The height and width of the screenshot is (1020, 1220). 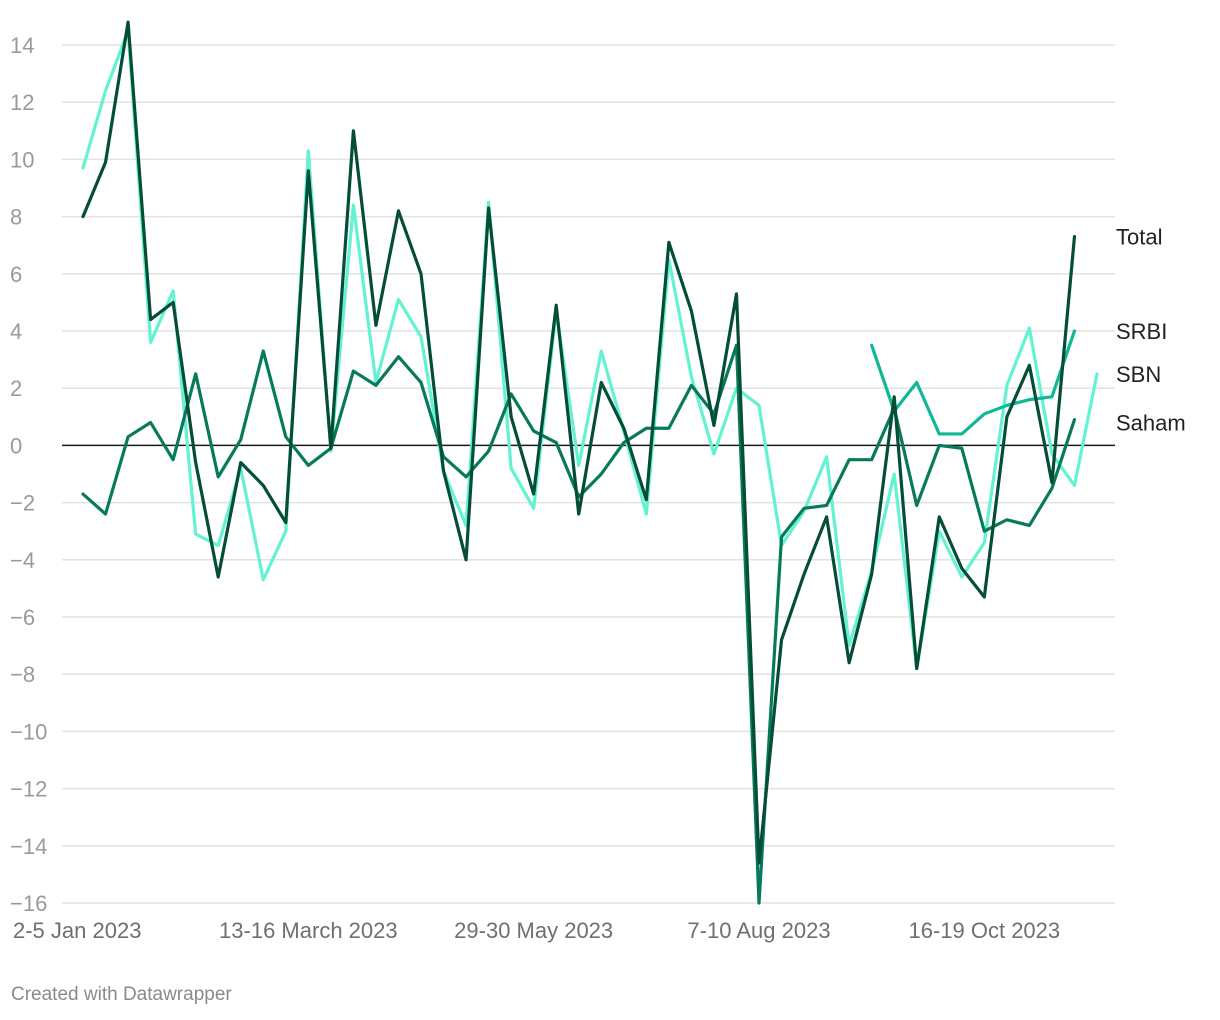 I want to click on series-label-total: Total, so click(x=1139, y=237).